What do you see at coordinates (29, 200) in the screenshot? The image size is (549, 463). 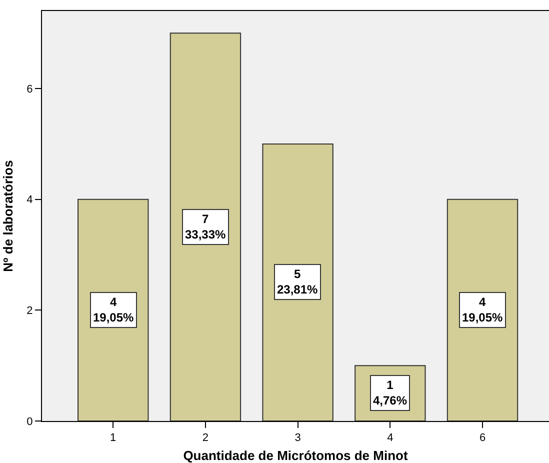 I see `y-tick-label: 4` at bounding box center [29, 200].